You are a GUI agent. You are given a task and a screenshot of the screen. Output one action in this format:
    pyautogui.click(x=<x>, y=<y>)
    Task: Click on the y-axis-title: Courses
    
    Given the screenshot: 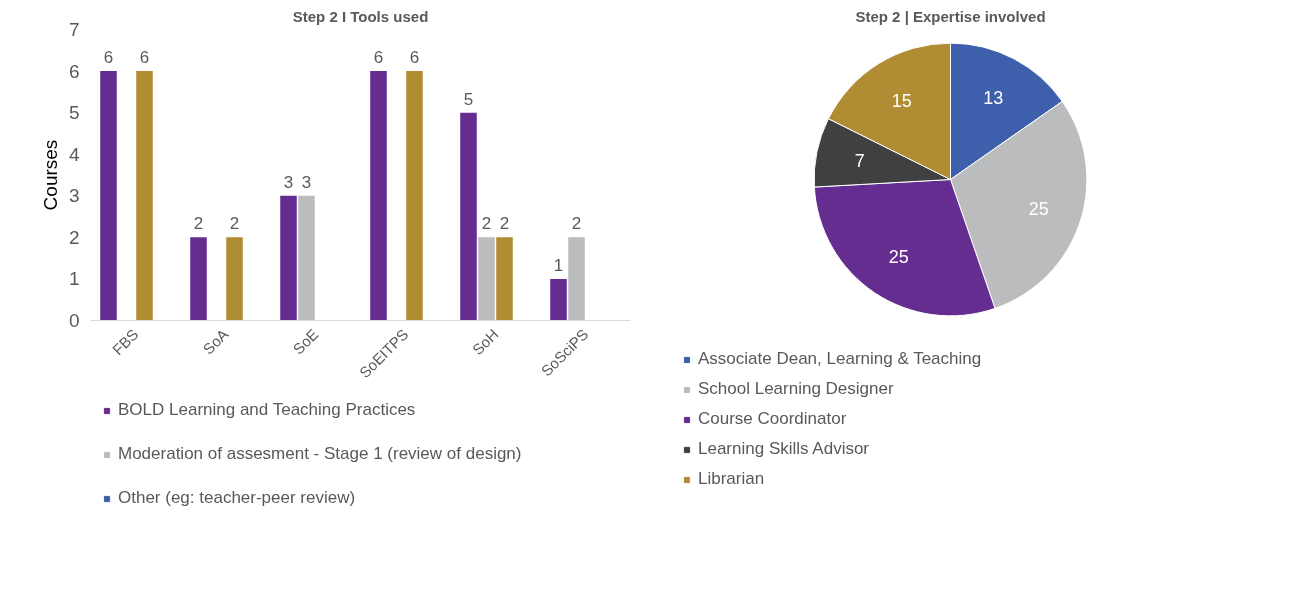 What is the action you would take?
    pyautogui.click(x=50, y=175)
    